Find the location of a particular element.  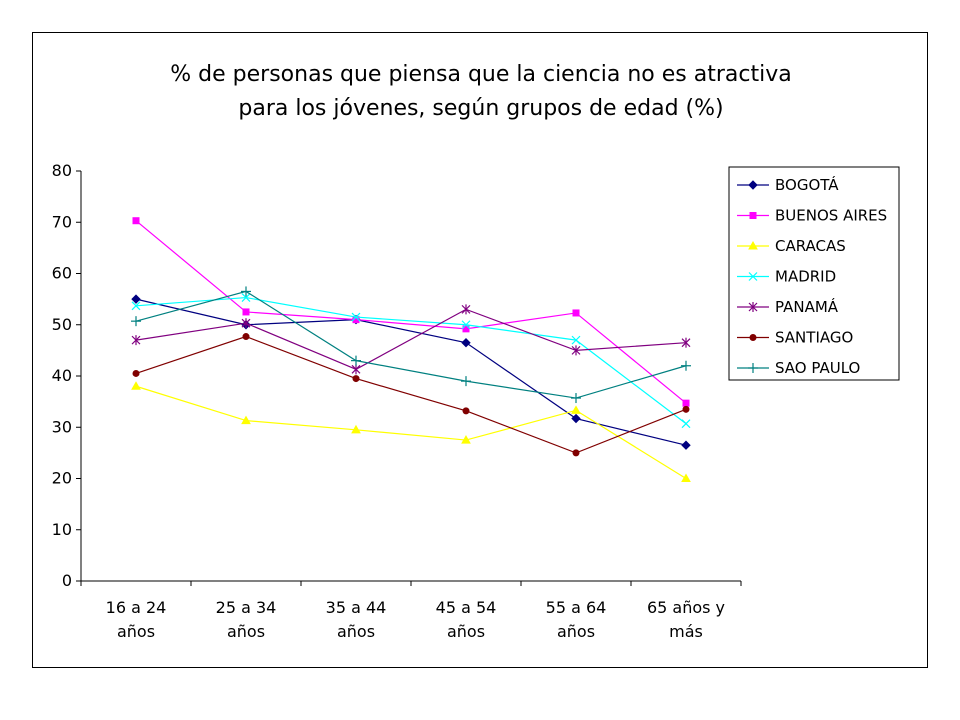

y-tick-label: 10 is located at coordinates (62, 529).